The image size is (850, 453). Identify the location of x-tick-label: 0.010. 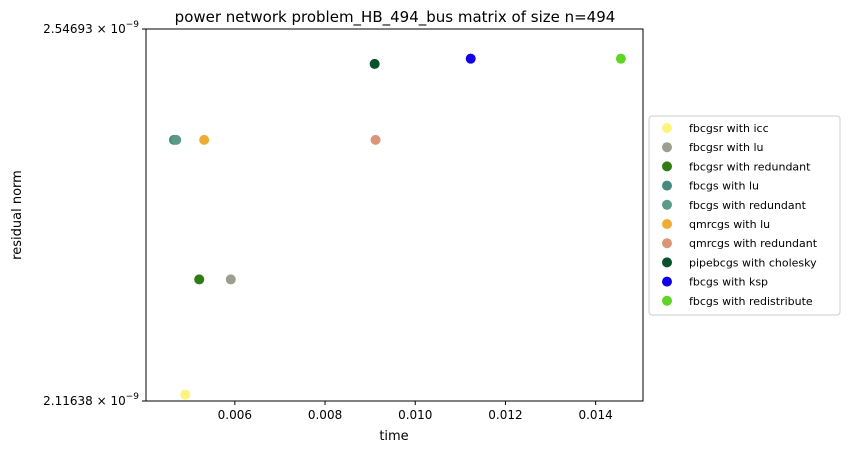
(415, 415).